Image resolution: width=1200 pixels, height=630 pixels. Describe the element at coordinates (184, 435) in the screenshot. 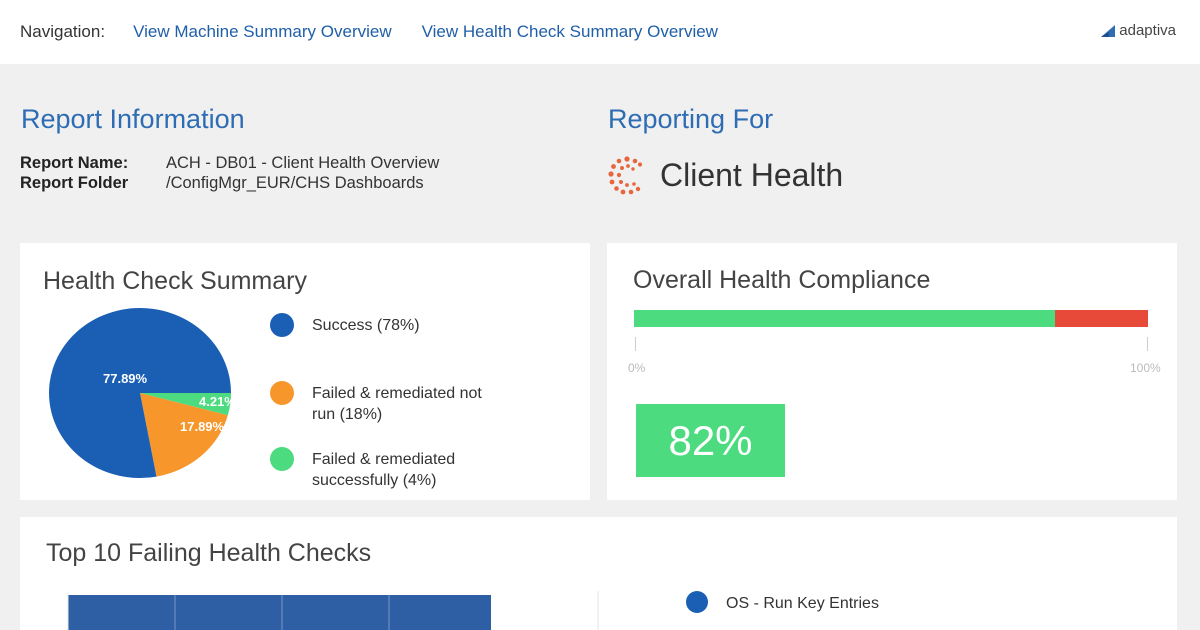

I see `pie-slice-failed-not-run` at that location.